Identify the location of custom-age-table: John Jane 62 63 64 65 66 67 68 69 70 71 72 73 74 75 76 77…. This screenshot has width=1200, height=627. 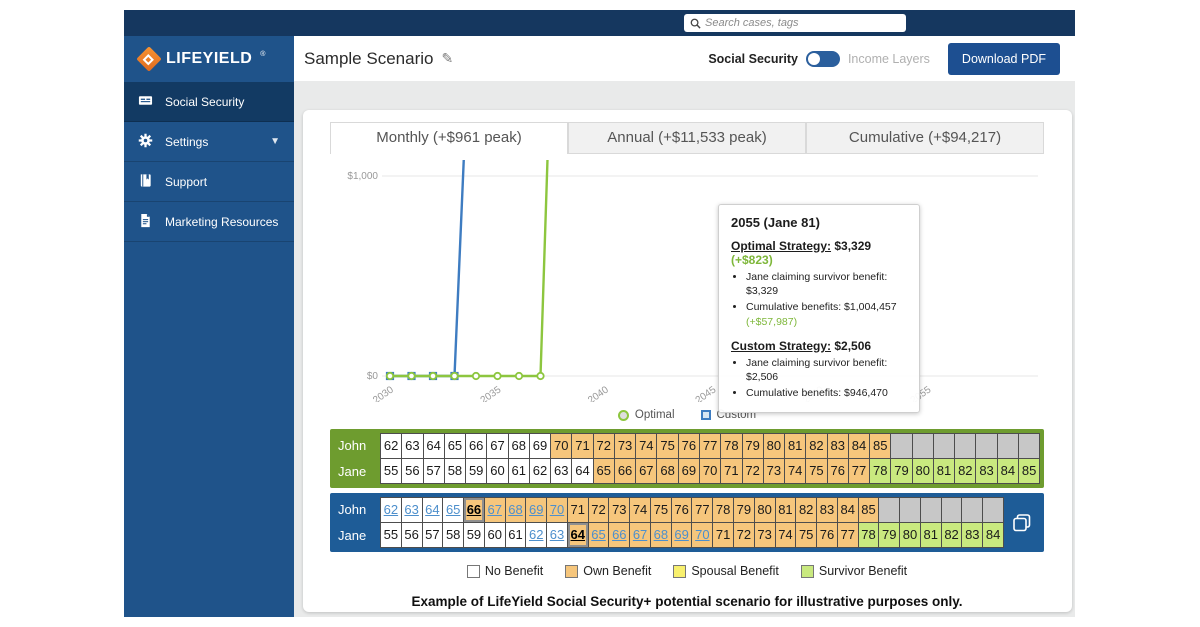
(687, 522).